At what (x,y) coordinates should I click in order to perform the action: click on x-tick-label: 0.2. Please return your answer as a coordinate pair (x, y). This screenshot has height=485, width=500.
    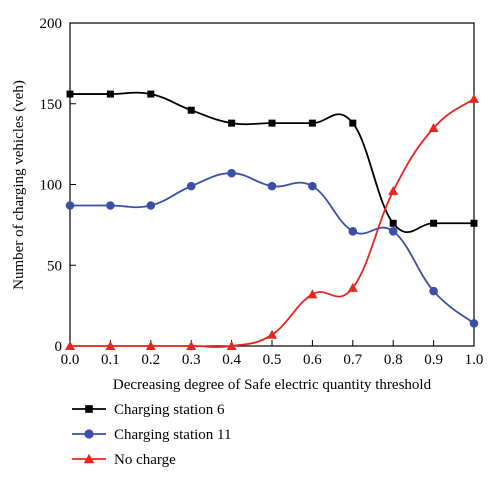
    Looking at the image, I should click on (150, 360).